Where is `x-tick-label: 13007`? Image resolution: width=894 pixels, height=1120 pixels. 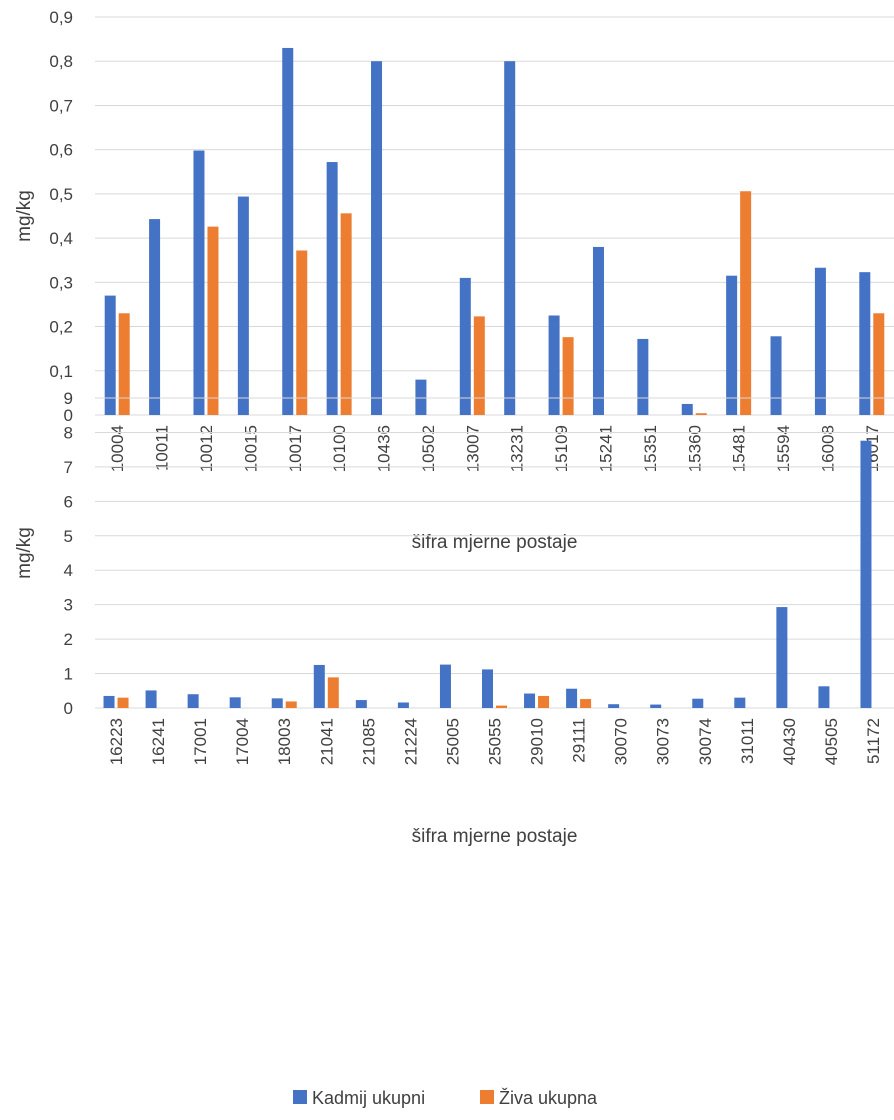
x-tick-label: 13007 is located at coordinates (472, 448).